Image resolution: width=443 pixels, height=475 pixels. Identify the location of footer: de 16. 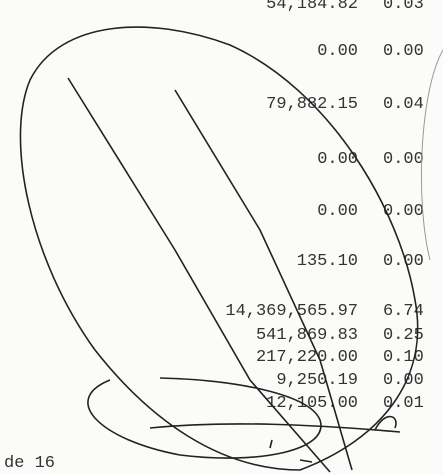
(30, 463).